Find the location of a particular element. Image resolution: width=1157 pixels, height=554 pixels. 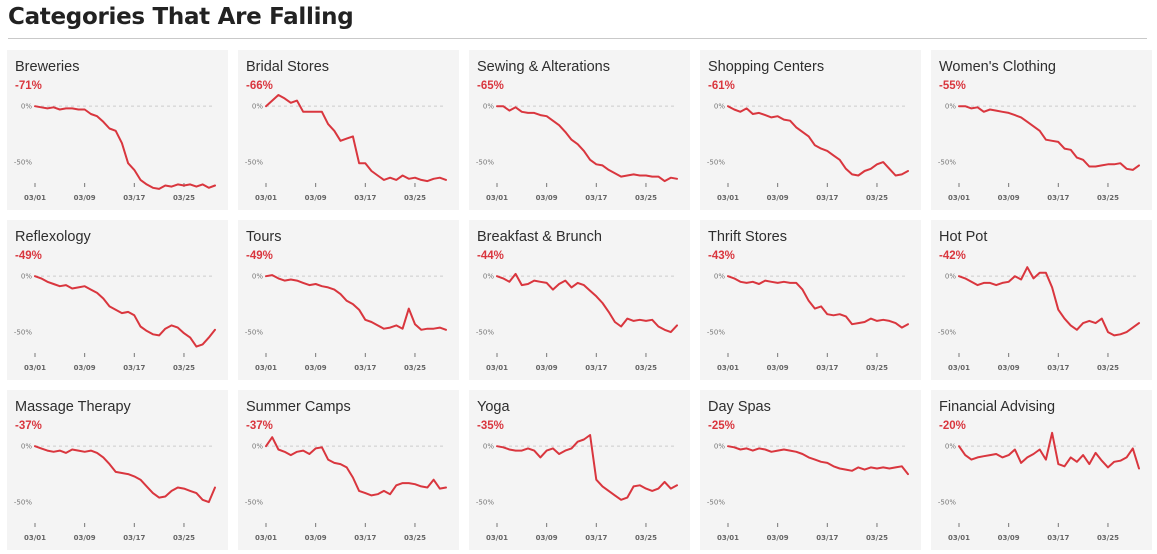

panel-percent-change: -61% is located at coordinates (721, 86).